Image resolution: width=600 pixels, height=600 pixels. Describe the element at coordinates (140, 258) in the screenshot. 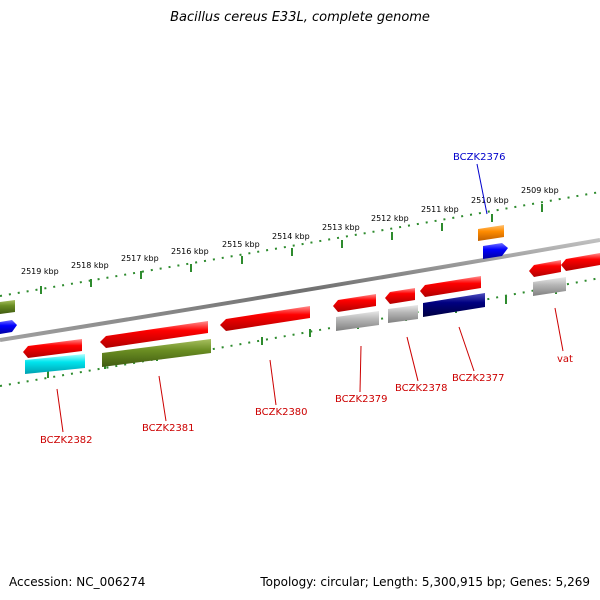

I see `tick-label-2517: 2517 kbp` at that location.